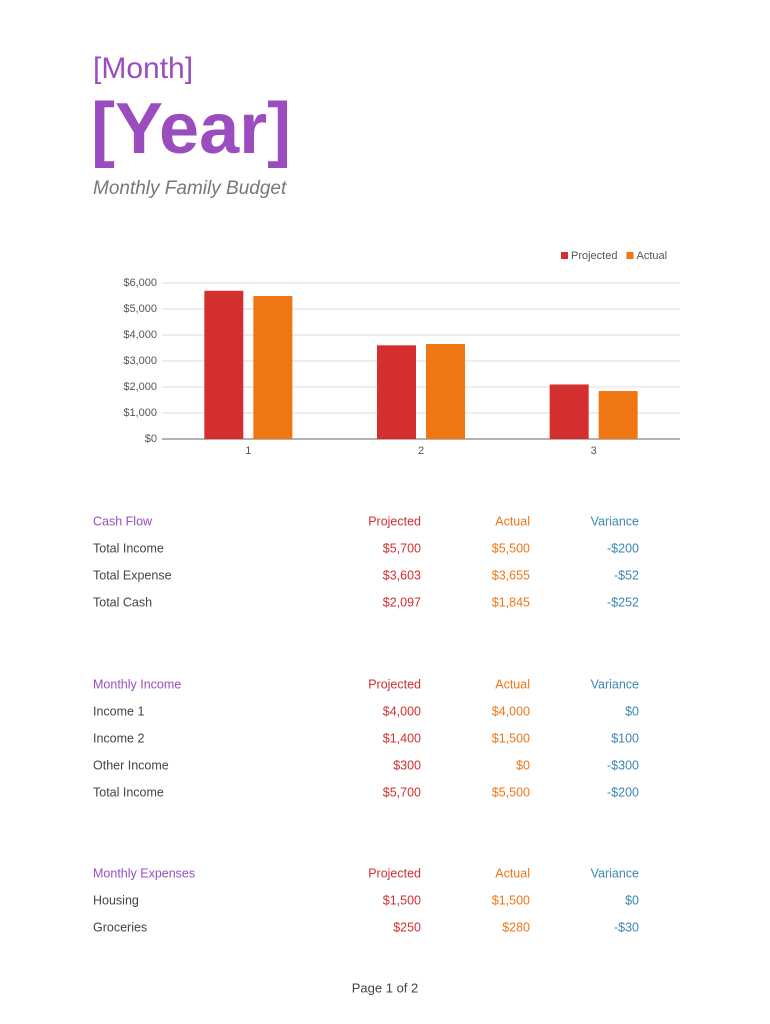 This screenshot has width=770, height=1024. Describe the element at coordinates (385, 987) in the screenshot. I see `footer: Page 1 of 2` at that location.